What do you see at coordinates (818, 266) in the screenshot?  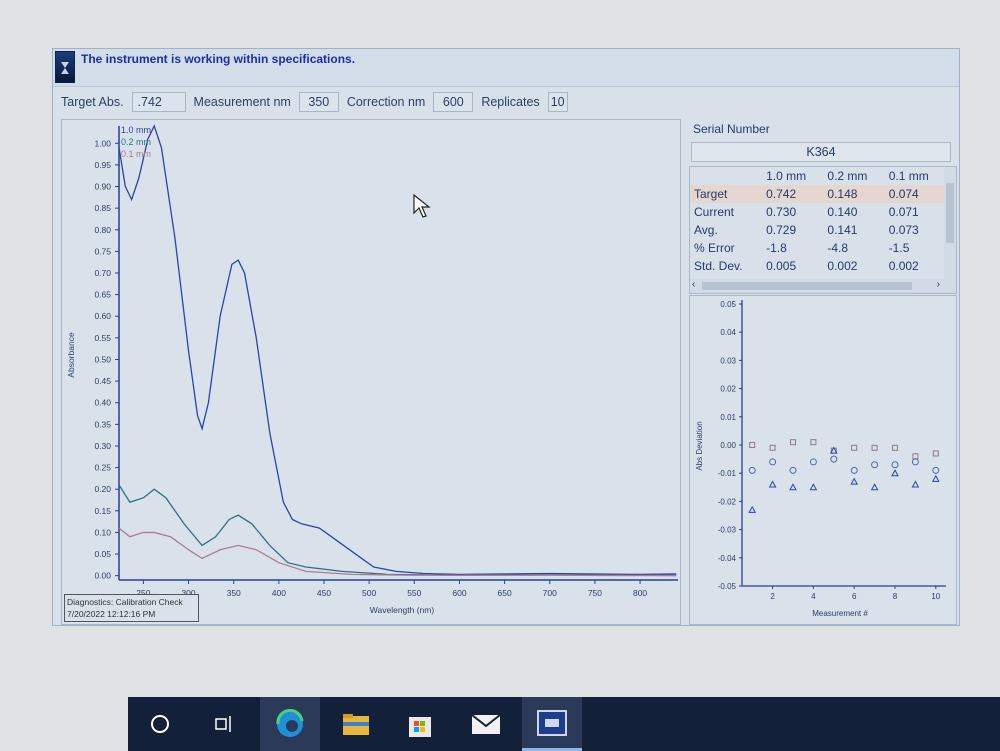 I see `table-row: Std. Dev. 0.005 0.002 0.002` at bounding box center [818, 266].